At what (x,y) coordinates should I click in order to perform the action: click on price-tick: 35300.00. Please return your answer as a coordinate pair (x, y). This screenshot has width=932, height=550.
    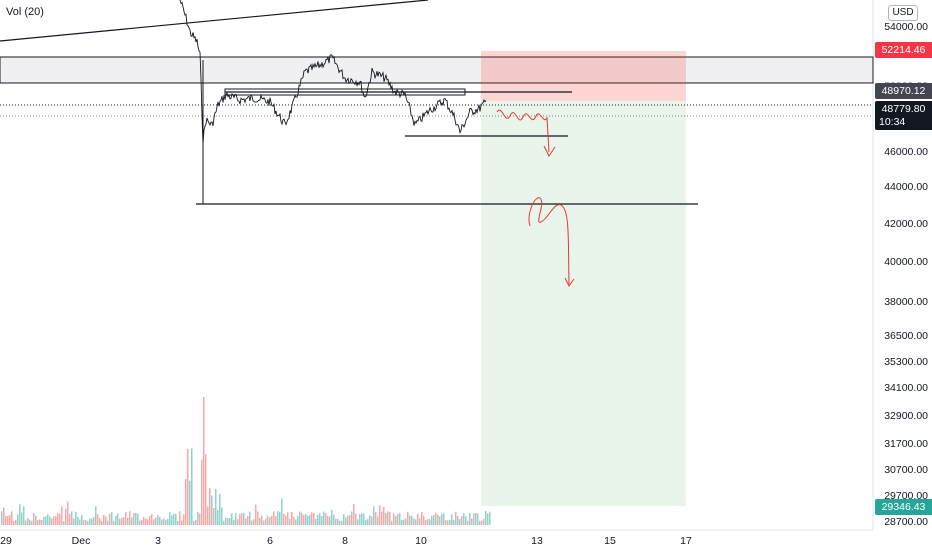
    Looking at the image, I should click on (906, 362).